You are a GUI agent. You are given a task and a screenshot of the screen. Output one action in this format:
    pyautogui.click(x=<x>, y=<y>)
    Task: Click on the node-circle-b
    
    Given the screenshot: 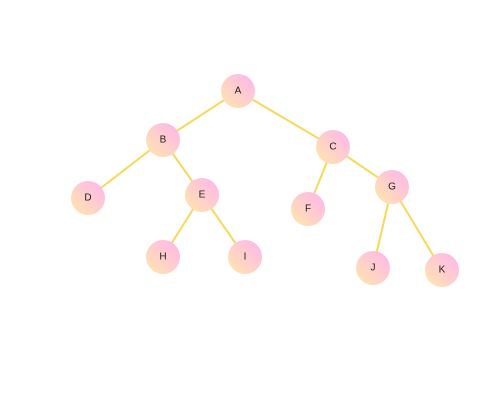 What is the action you would take?
    pyautogui.click(x=163, y=140)
    